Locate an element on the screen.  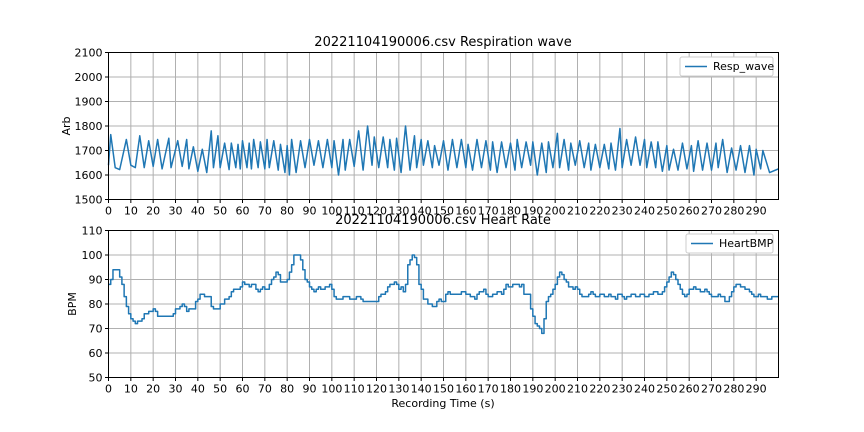
y-tick-label: 110 is located at coordinates (92, 231).